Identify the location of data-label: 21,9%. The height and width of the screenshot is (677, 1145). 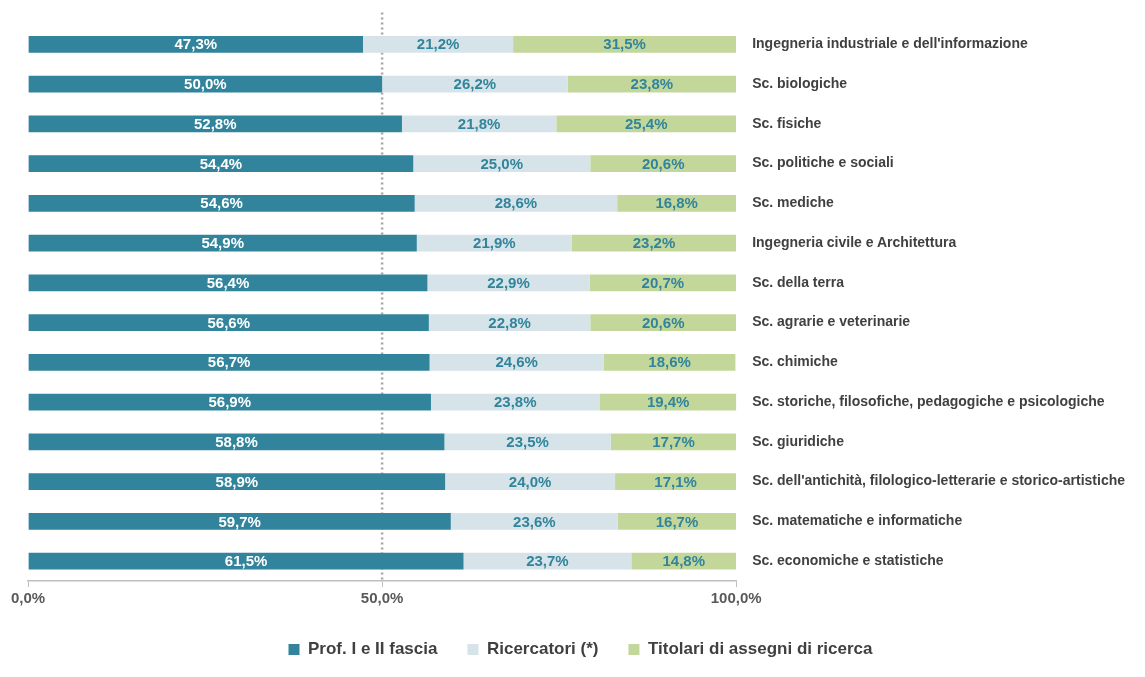
(494, 243).